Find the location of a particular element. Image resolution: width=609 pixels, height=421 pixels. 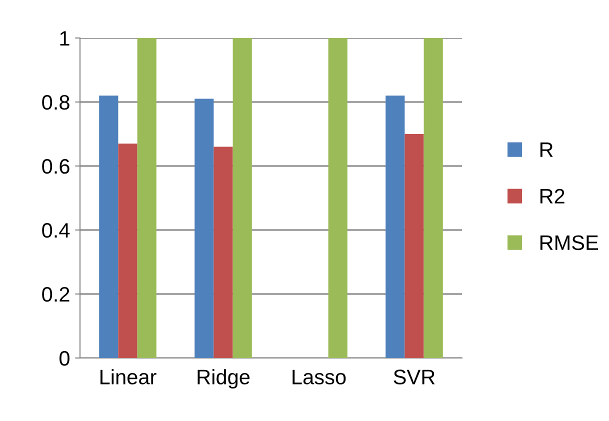

legend-label: R2 is located at coordinates (552, 196).